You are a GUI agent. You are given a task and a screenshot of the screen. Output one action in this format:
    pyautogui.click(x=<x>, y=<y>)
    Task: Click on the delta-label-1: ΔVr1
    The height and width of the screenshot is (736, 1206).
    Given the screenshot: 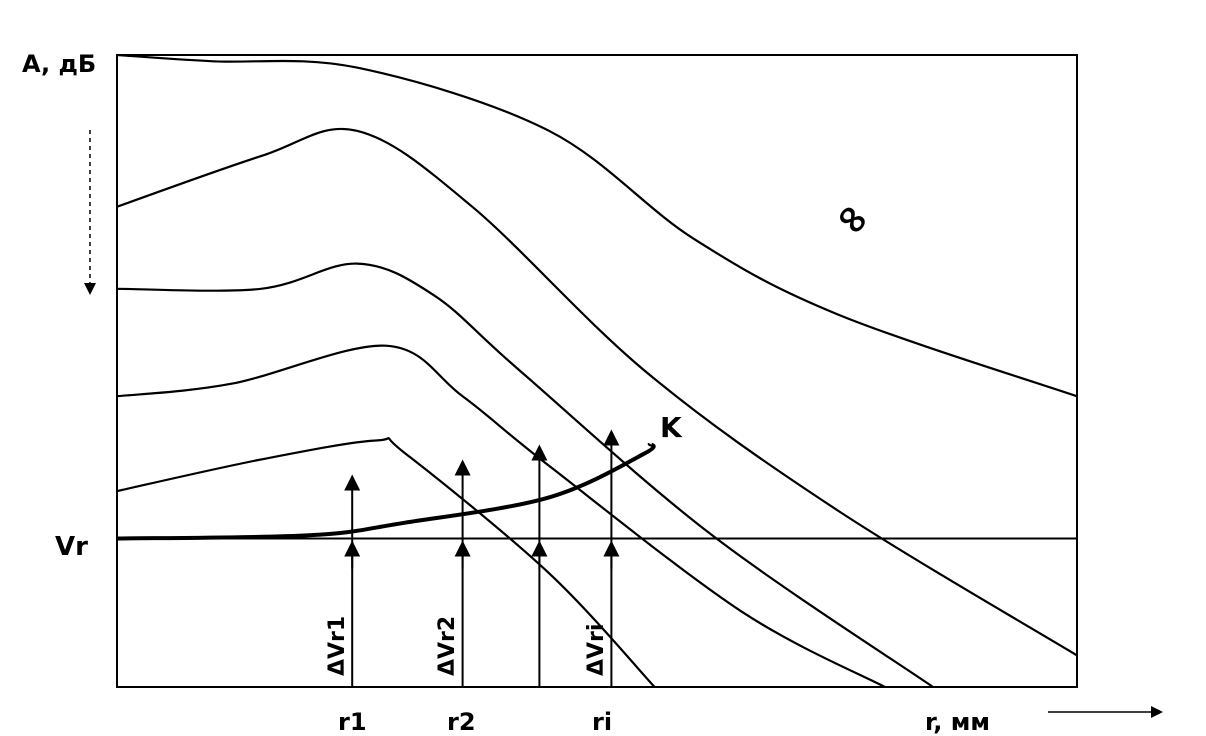 What is the action you would take?
    pyautogui.click(x=337, y=646)
    